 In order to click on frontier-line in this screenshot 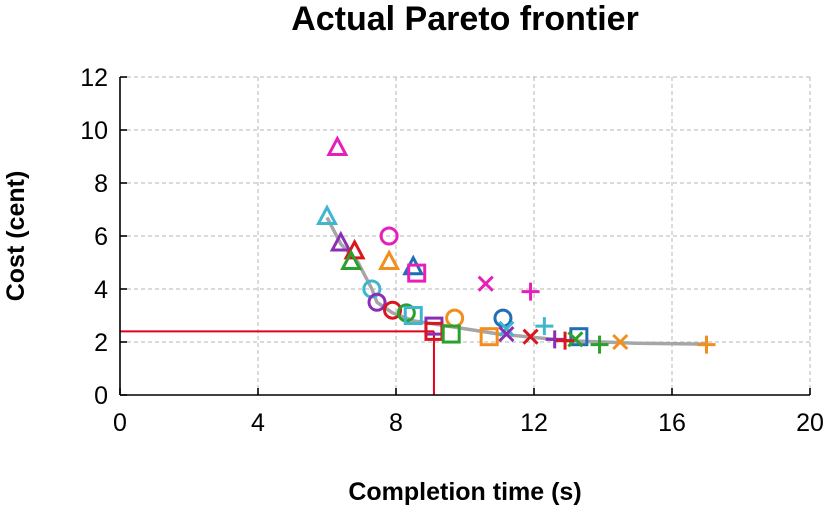, I will do `click(516, 281)`.